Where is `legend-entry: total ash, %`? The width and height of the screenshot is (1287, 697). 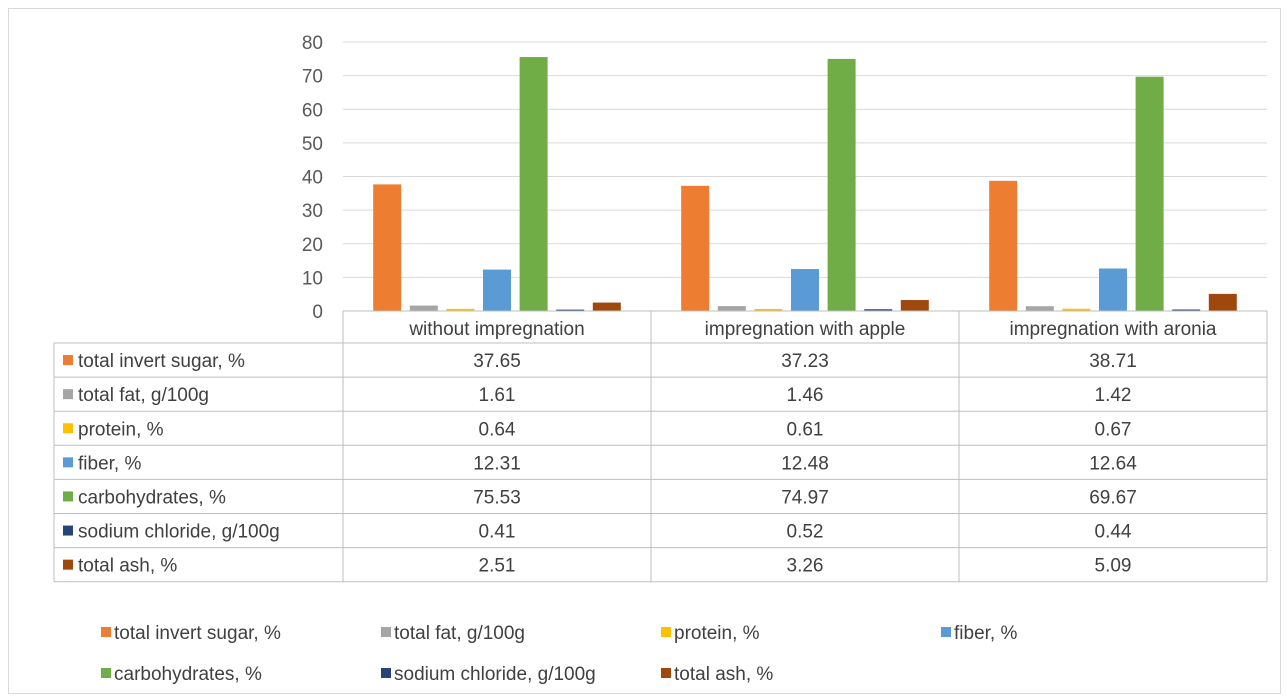
legend-entry: total ash, % is located at coordinates (723, 674).